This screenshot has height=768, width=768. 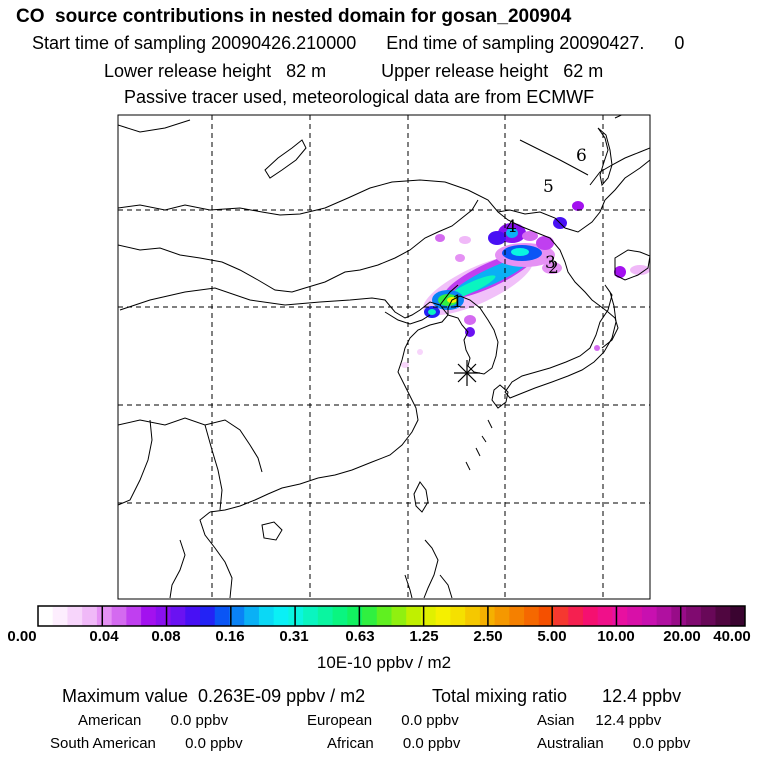 What do you see at coordinates (457, 302) in the screenshot?
I see `source-label-1: 1` at bounding box center [457, 302].